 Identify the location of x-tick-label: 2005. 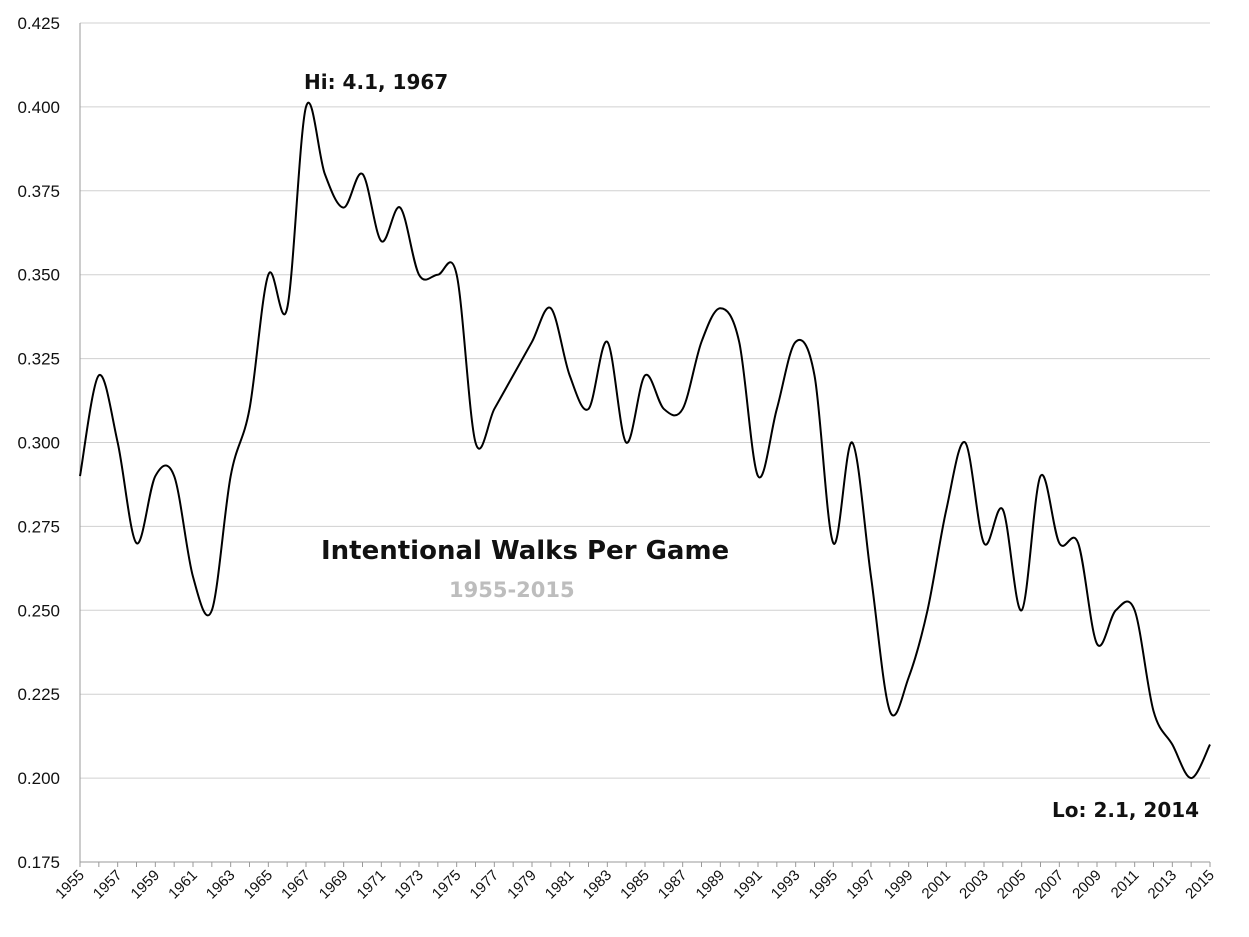
(1012, 885).